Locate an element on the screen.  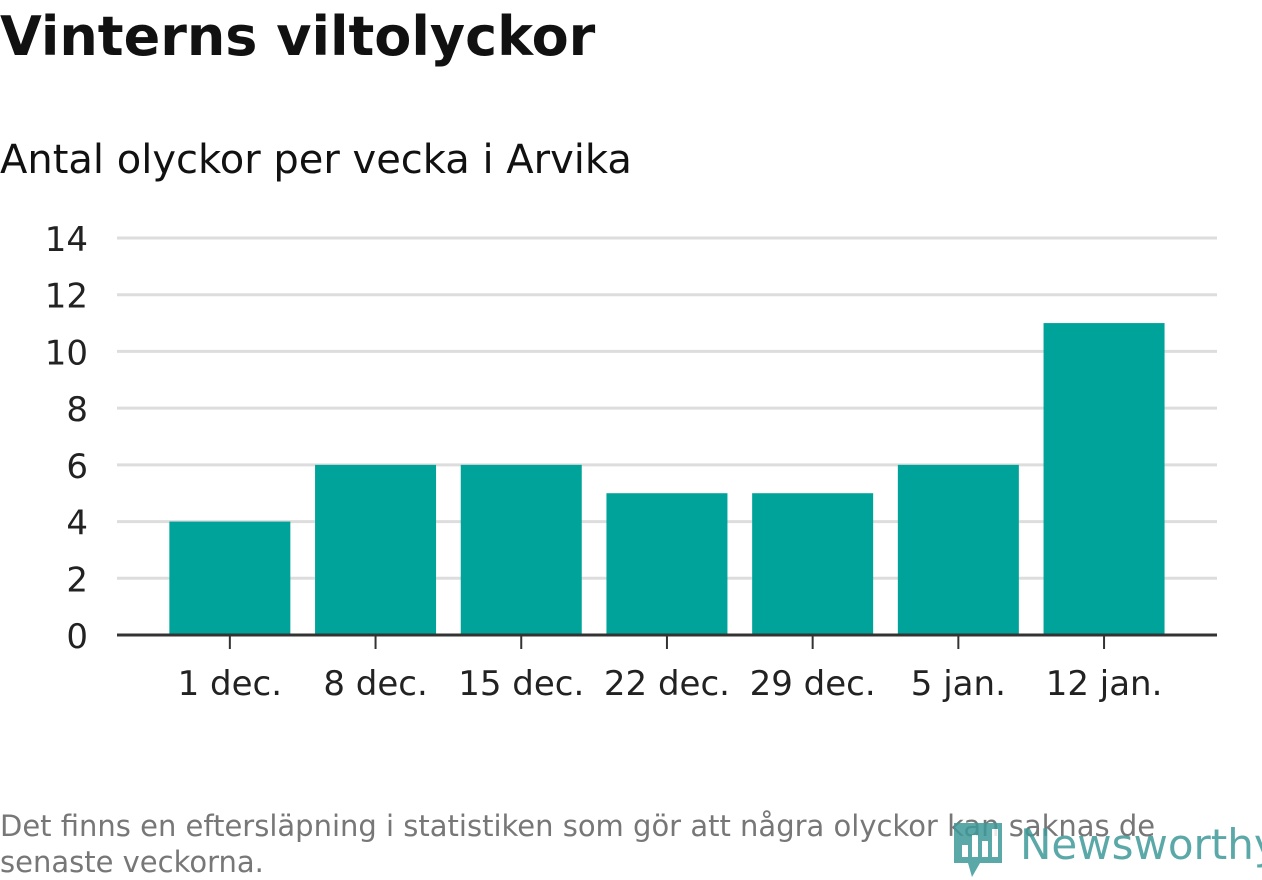
y-tick-label: 14 is located at coordinates (66, 240).